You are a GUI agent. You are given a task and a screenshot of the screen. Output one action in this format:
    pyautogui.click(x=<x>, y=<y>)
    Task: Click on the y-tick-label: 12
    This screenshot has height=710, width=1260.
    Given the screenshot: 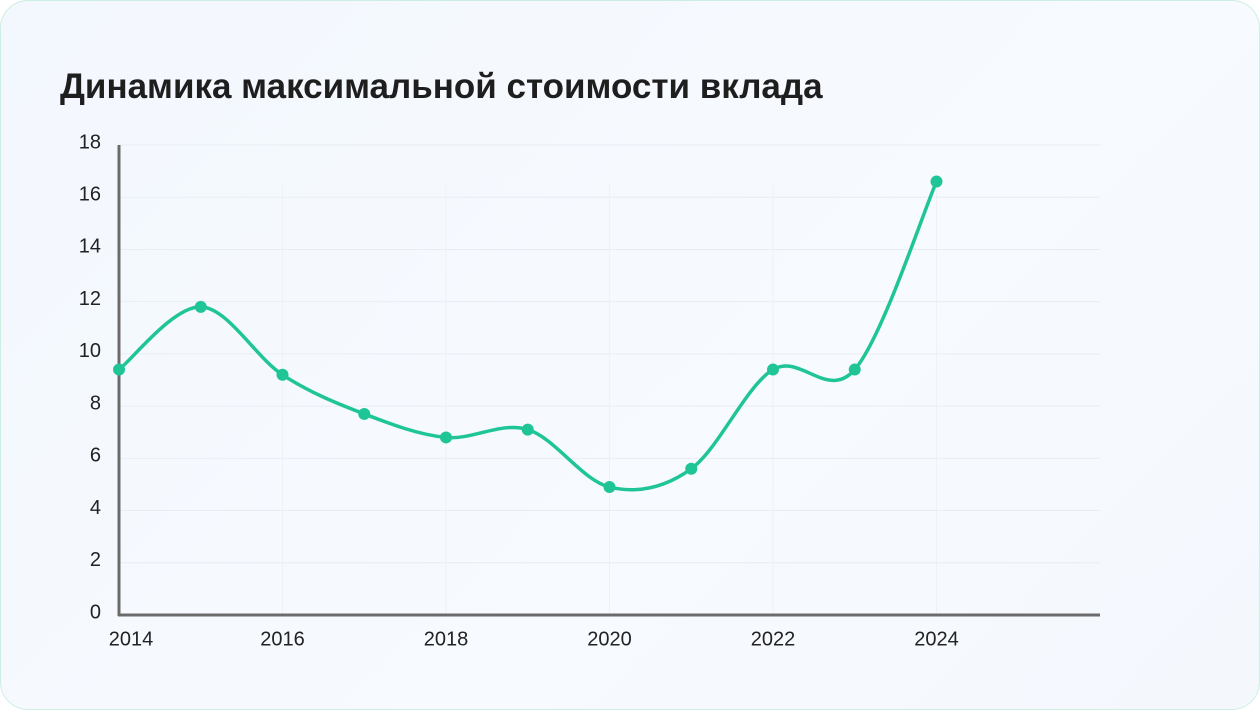 What is the action you would take?
    pyautogui.click(x=90, y=299)
    